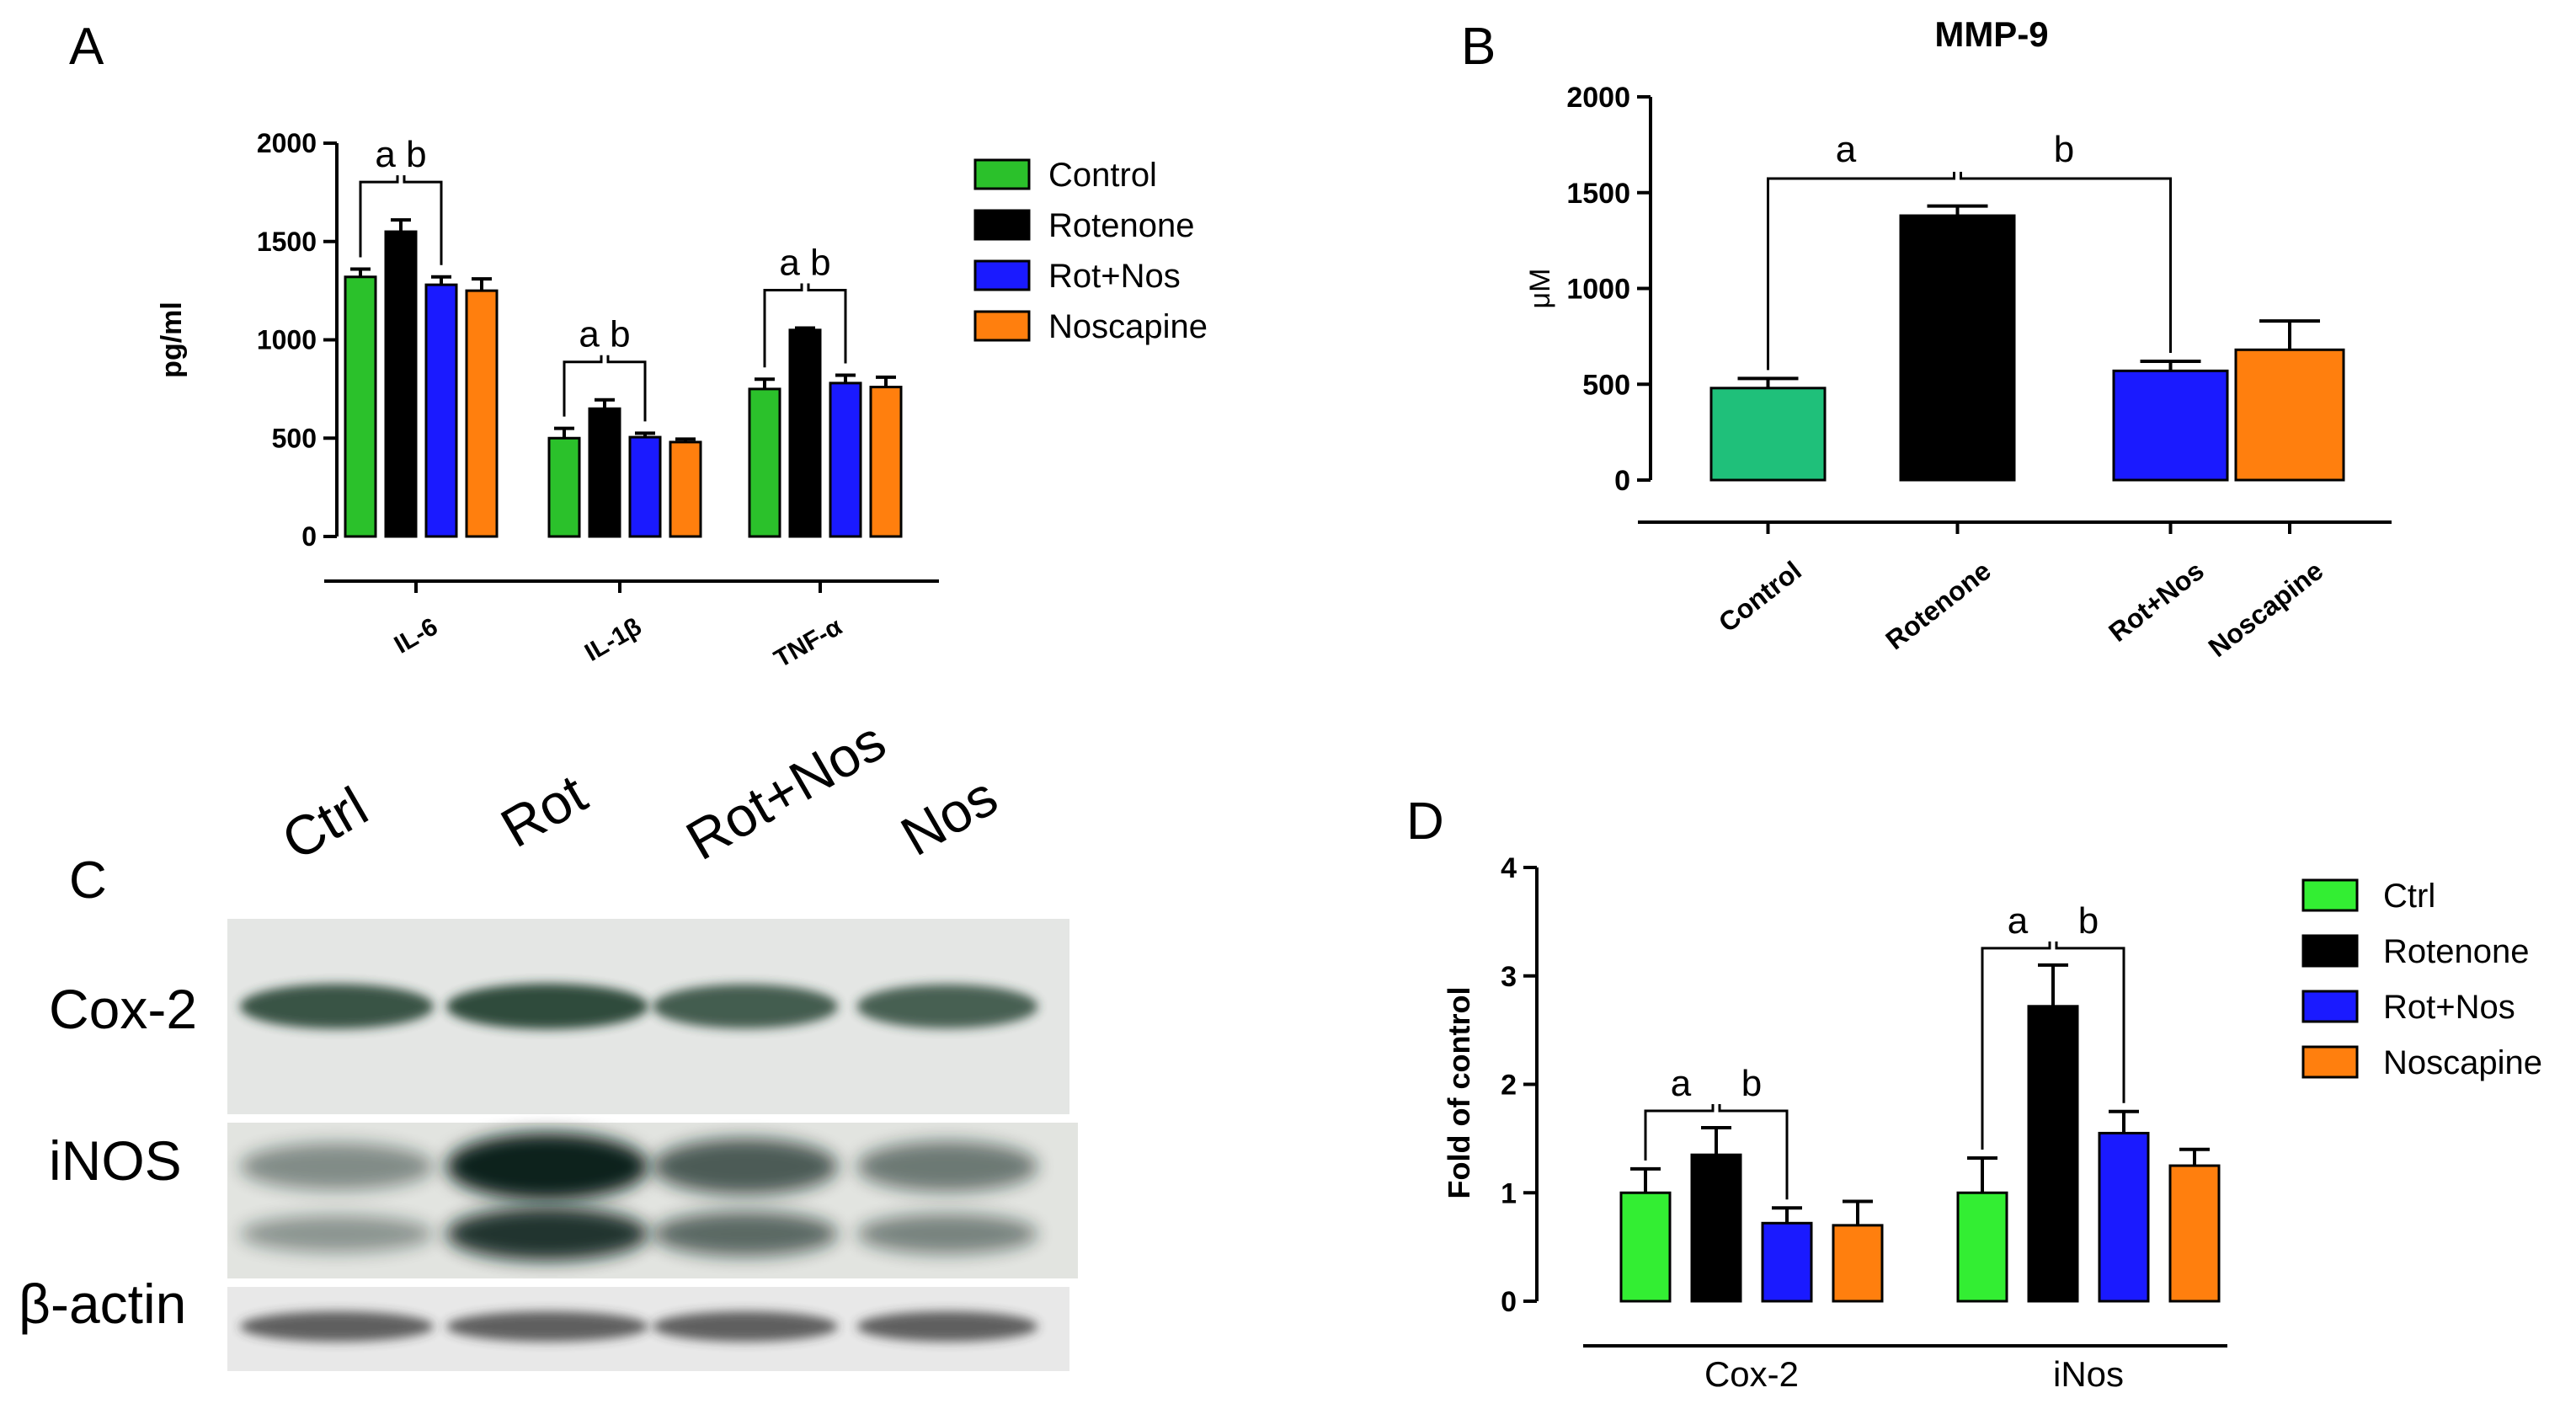 This screenshot has height=1409, width=2576. What do you see at coordinates (613, 639) in the screenshot?
I see `a-x-tick-label: IL-1β` at bounding box center [613, 639].